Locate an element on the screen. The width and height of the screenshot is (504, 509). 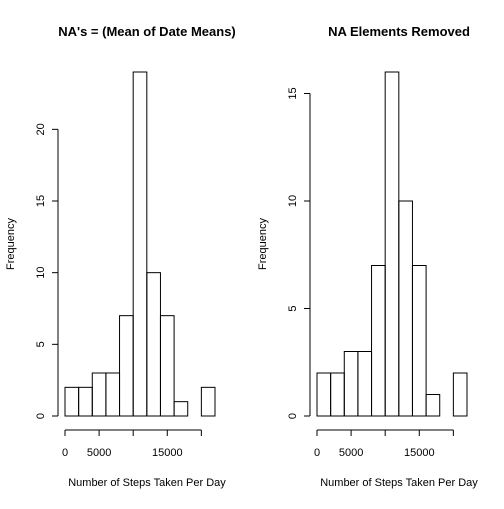
y-tick-label: 20 is located at coordinates (41, 129).